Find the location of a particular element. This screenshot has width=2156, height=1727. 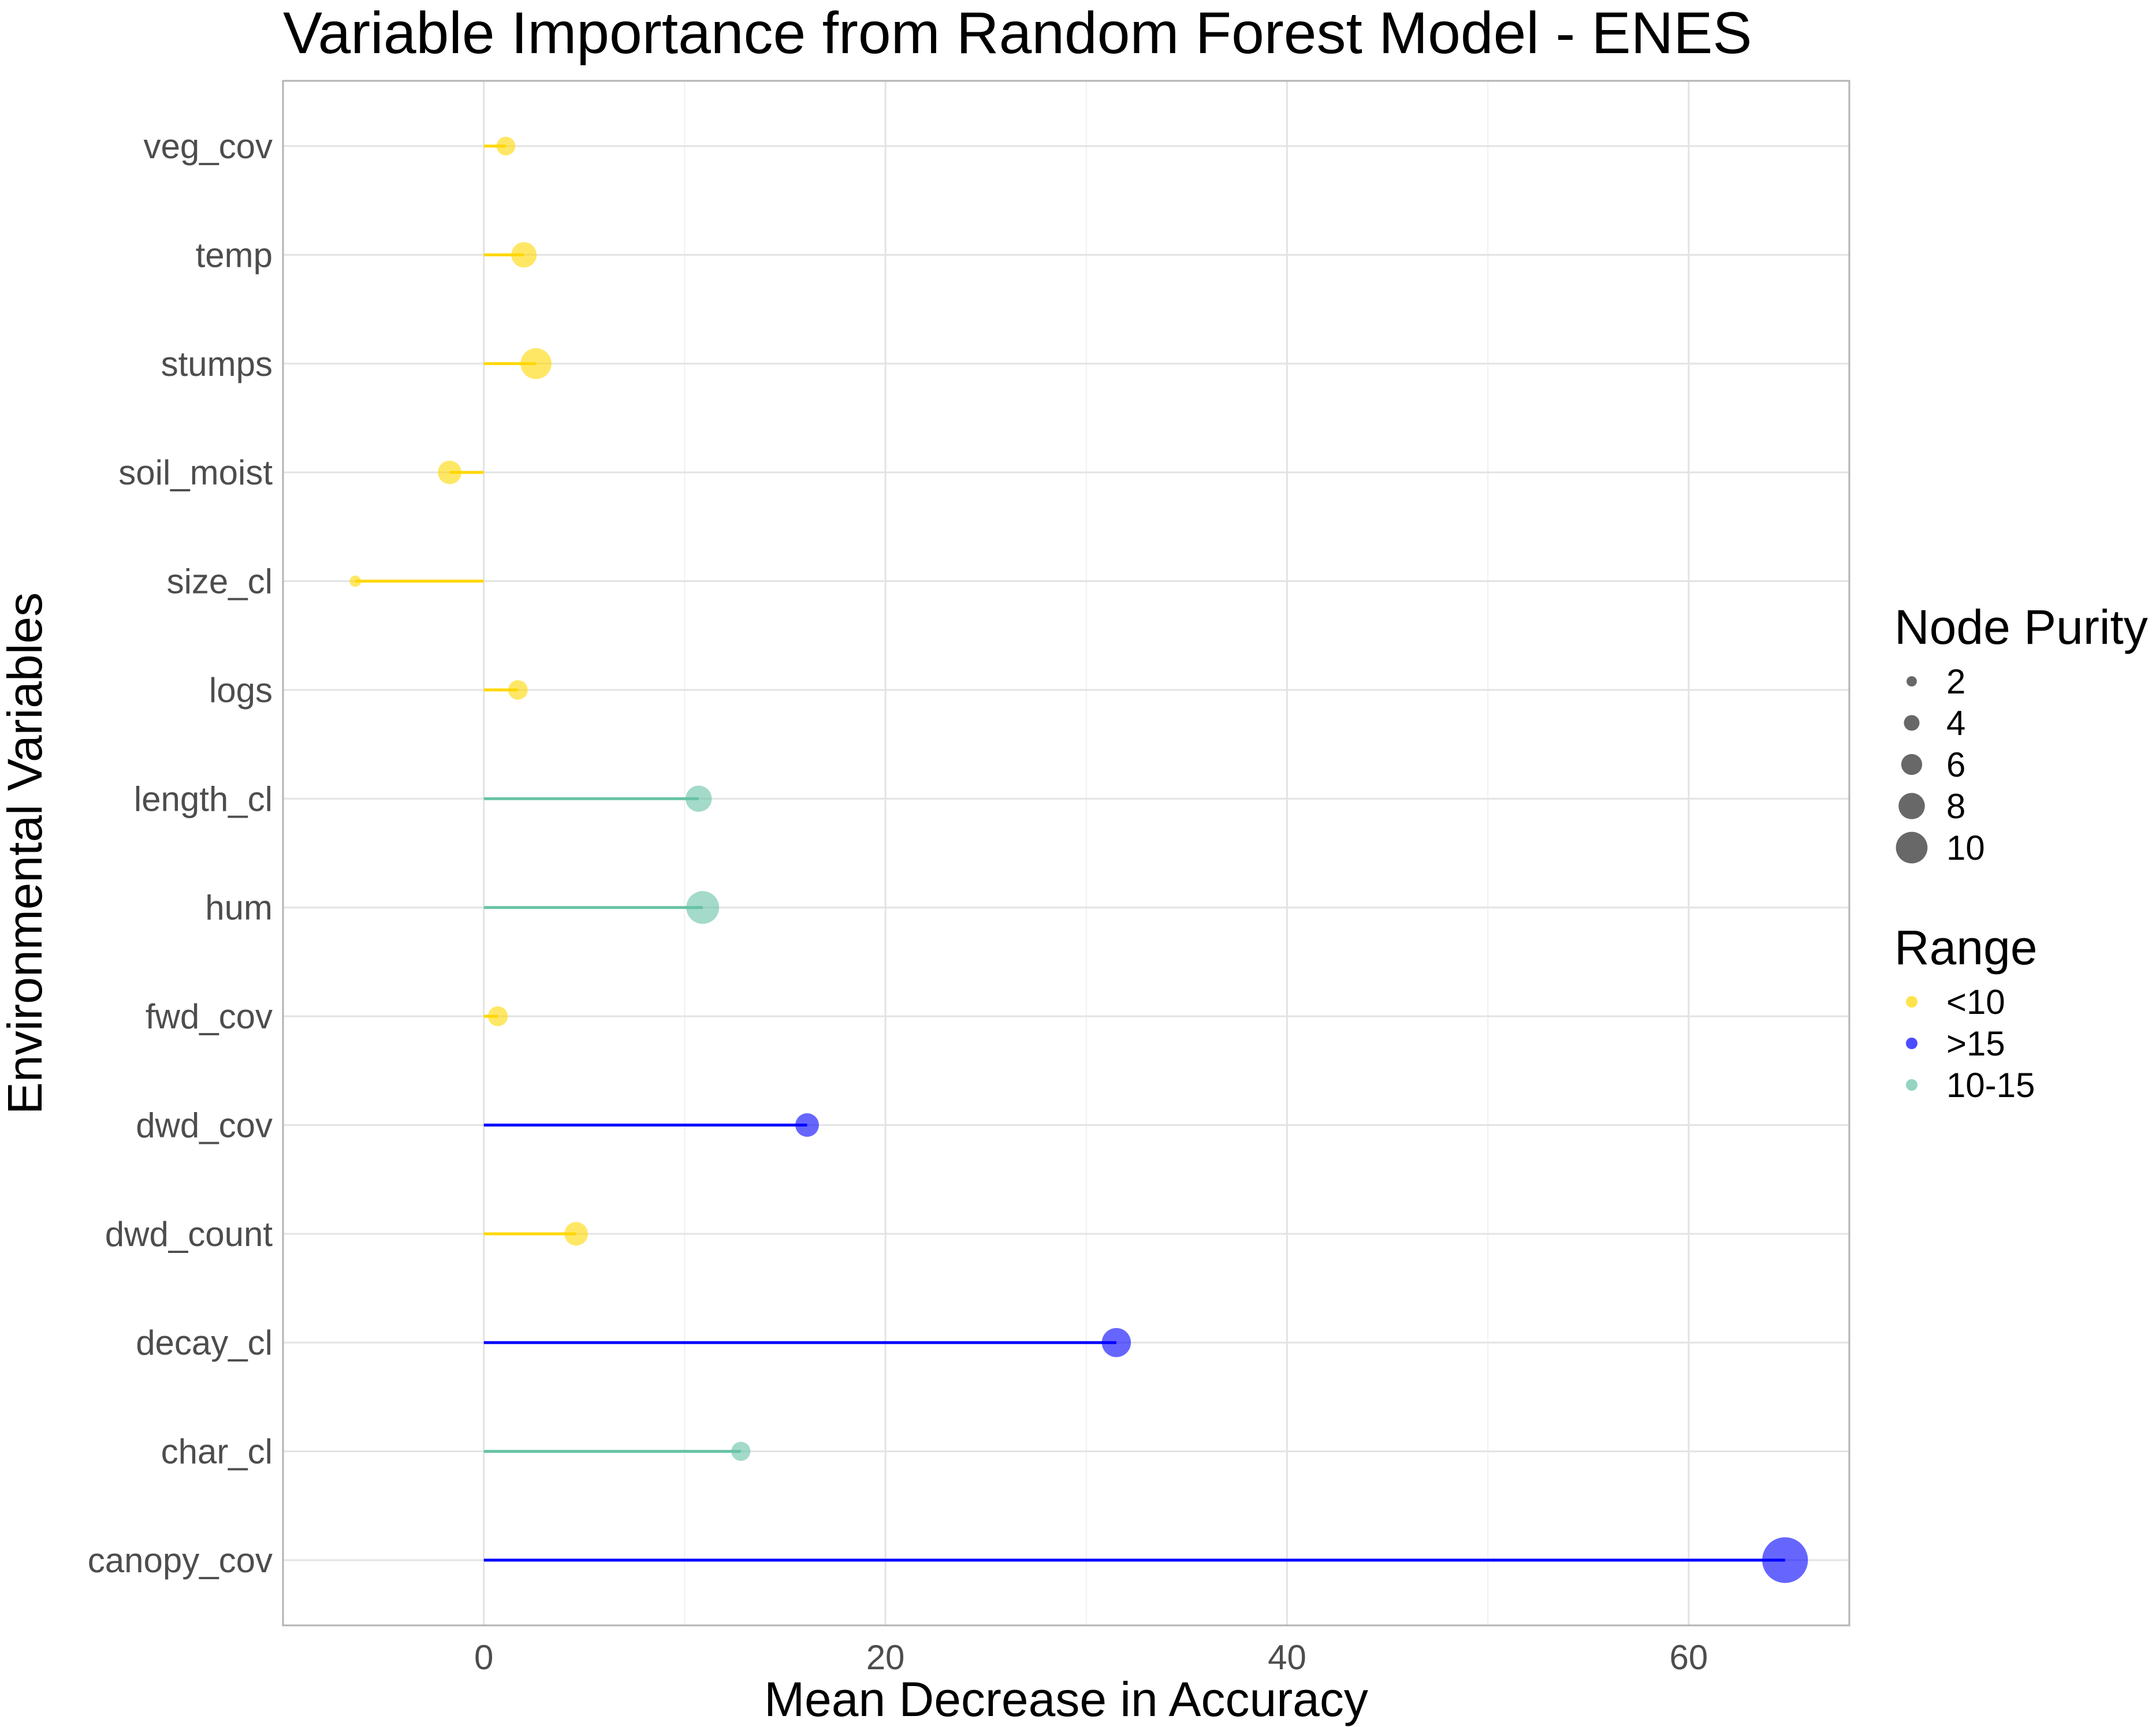

y-axis-title: Environmental Variables is located at coordinates (26, 853).